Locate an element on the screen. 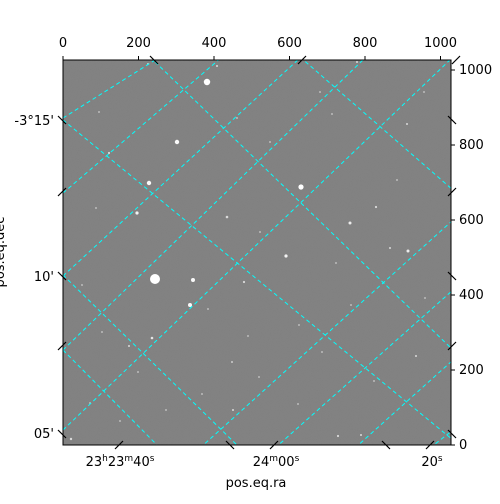 This screenshot has height=504, width=500. dec-tick-label: 05' is located at coordinates (44, 434).